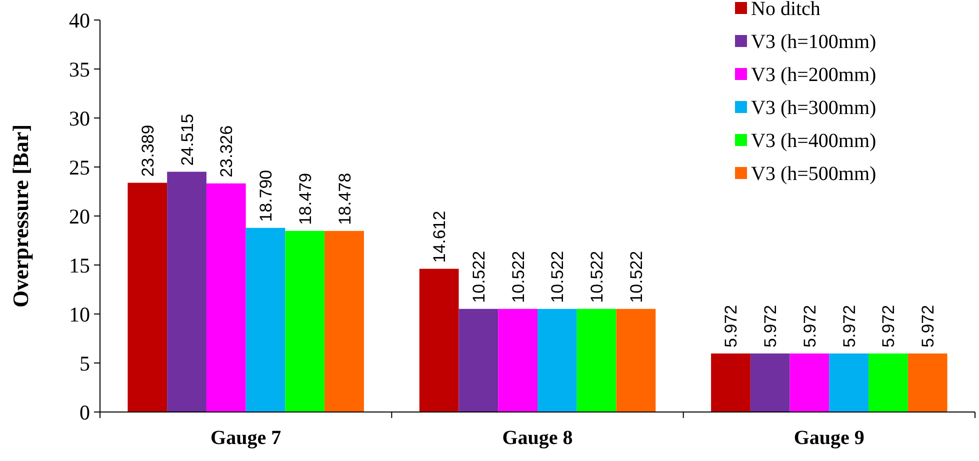  Describe the element at coordinates (344, 198) in the screenshot. I see `data-label: 18.478` at that location.